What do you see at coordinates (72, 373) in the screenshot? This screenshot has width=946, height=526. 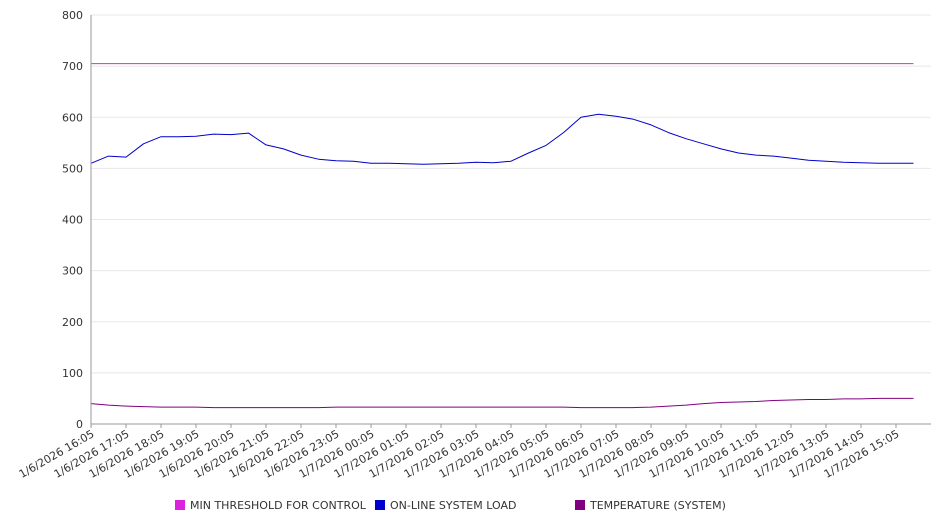 I see `y-tick-label: 100` at bounding box center [72, 373].